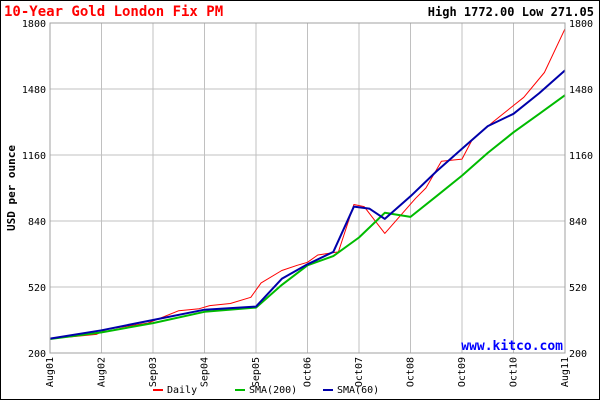 This screenshot has width=600, height=405. What do you see at coordinates (256, 372) in the screenshot?
I see `x-tick-label: Sep05` at bounding box center [256, 372].